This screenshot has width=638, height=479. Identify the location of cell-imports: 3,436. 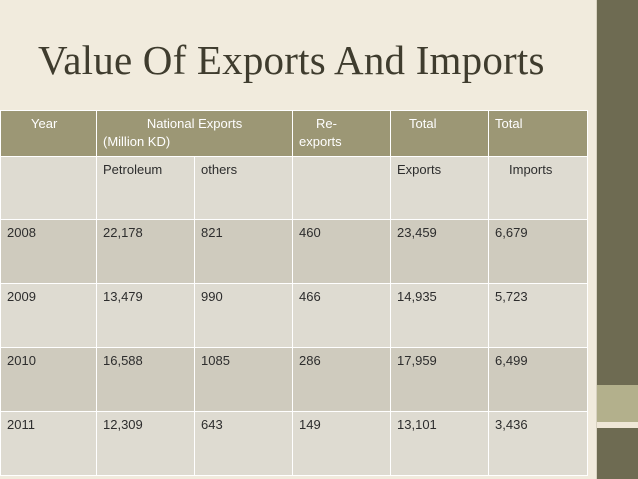
(538, 443).